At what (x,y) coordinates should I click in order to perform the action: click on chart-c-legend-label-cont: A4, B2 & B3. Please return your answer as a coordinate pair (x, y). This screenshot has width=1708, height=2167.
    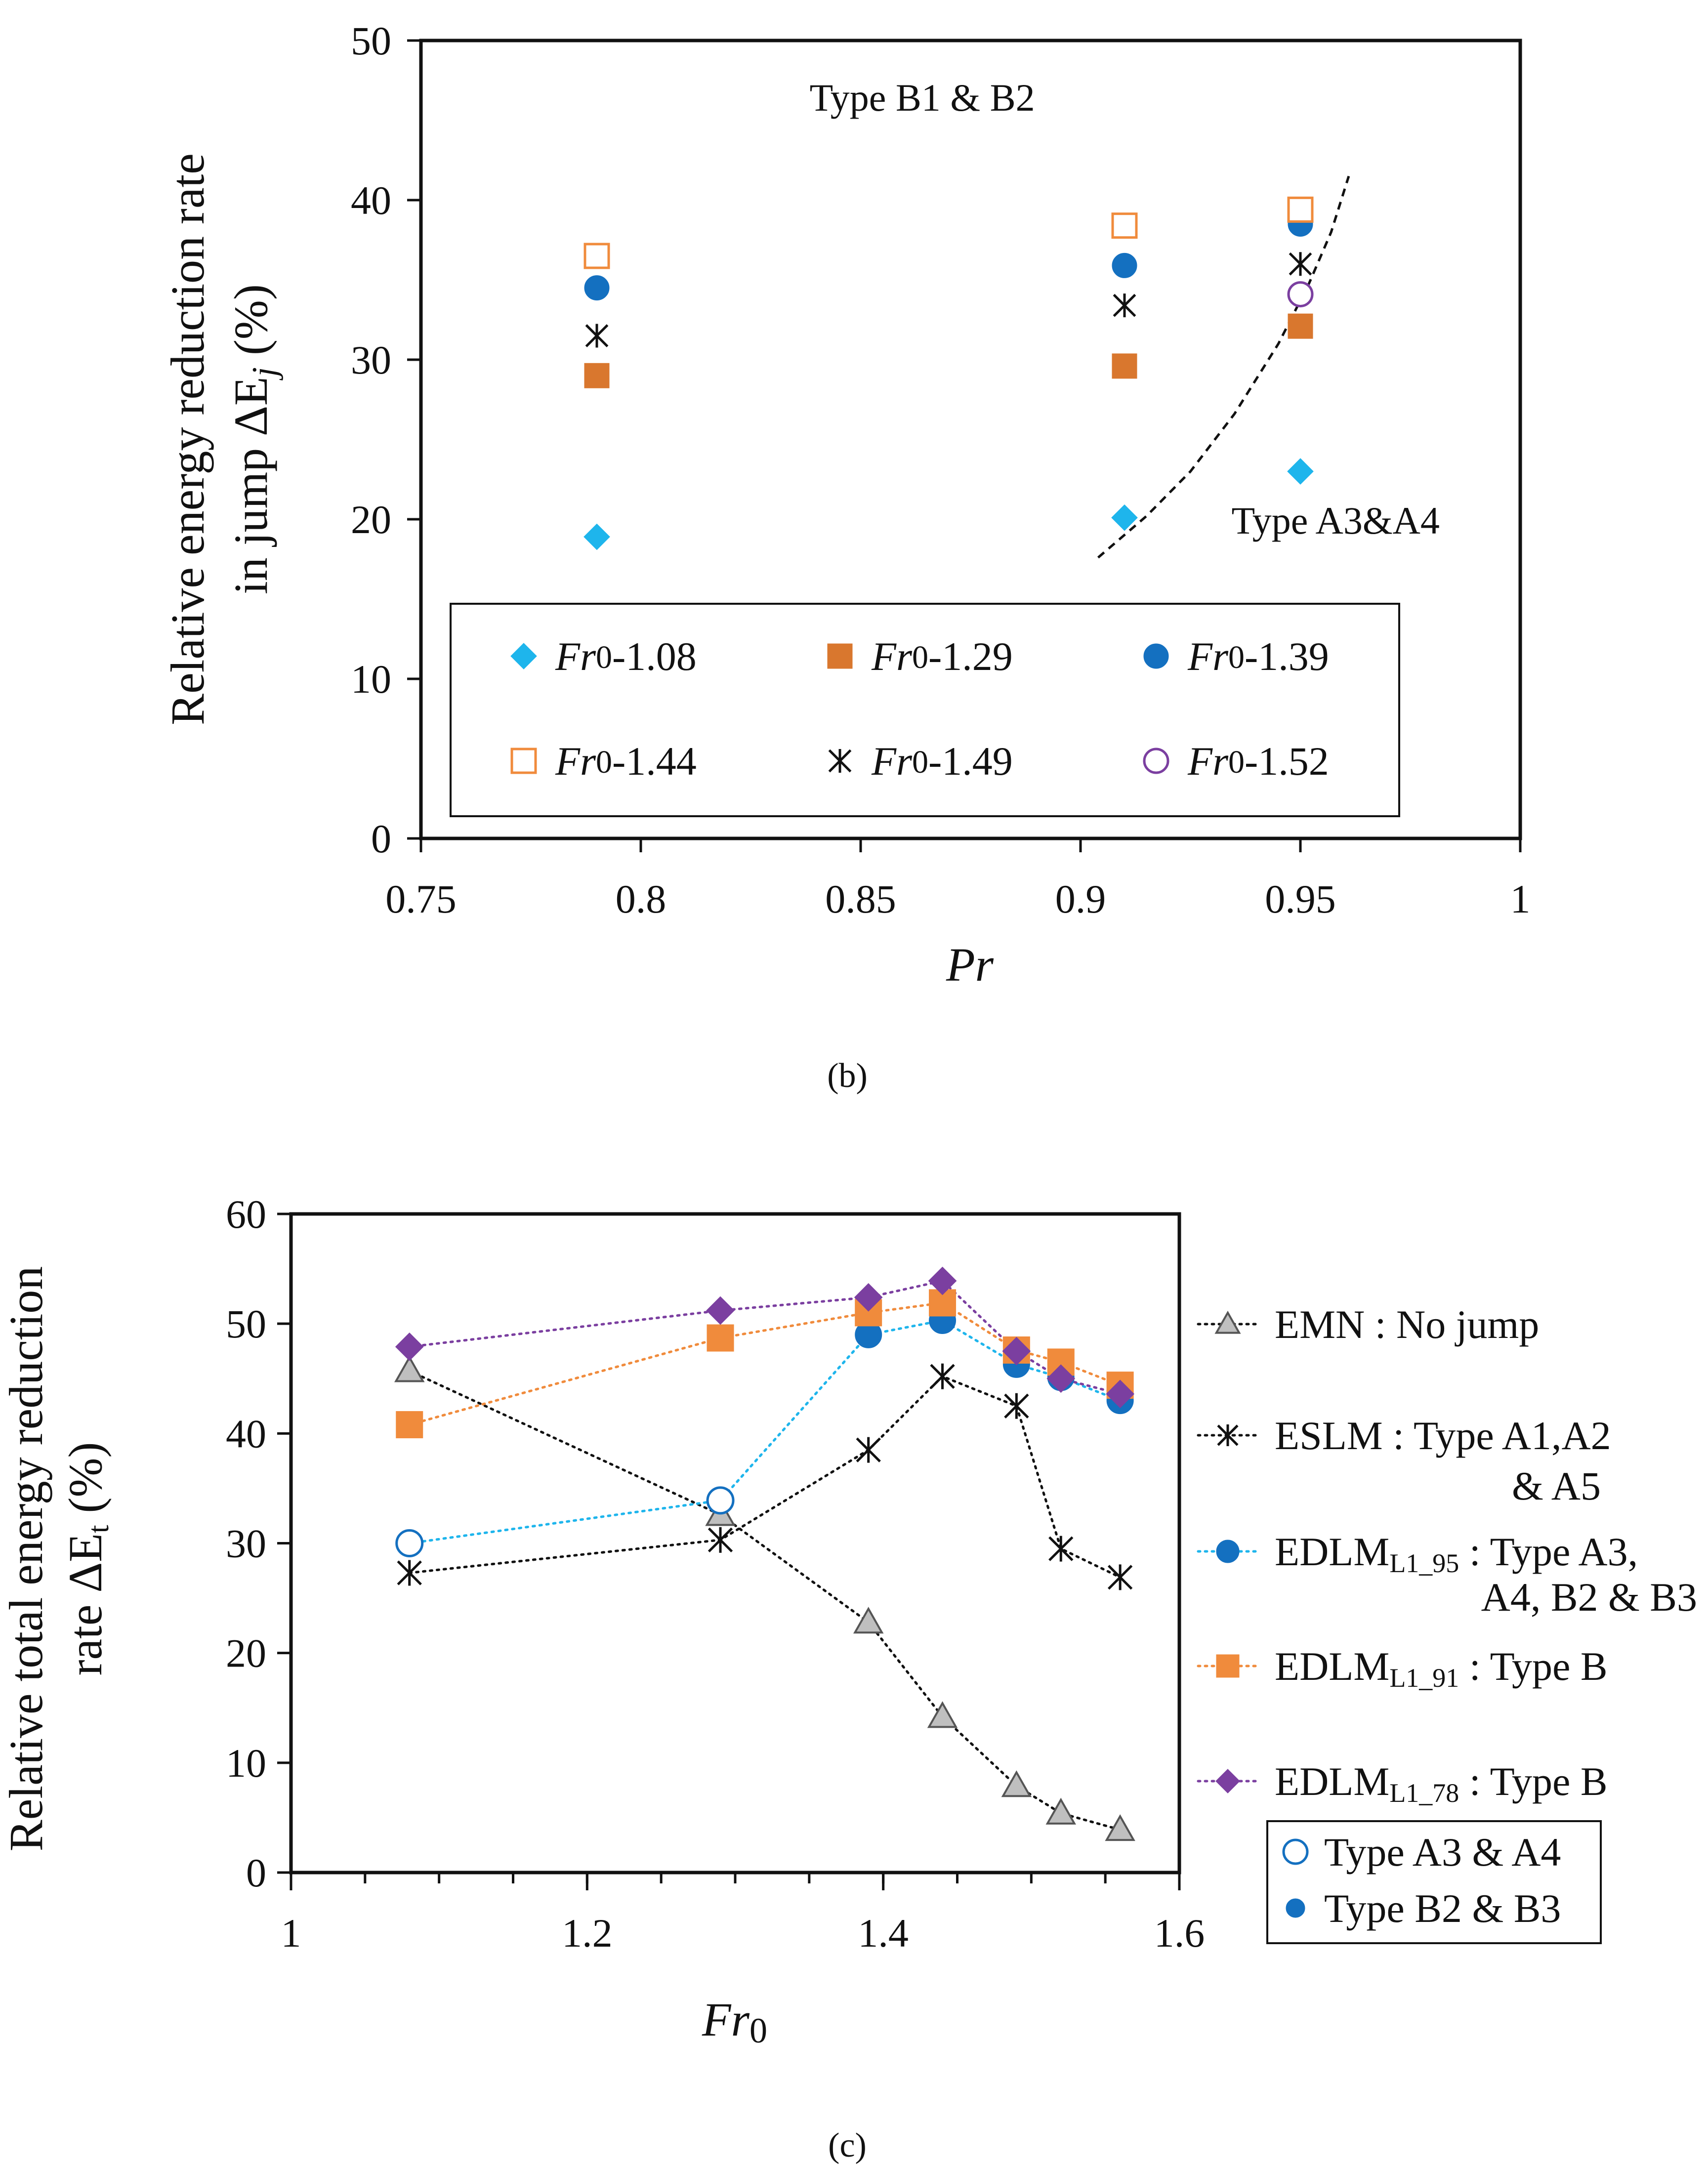
    Looking at the image, I should click on (1589, 1597).